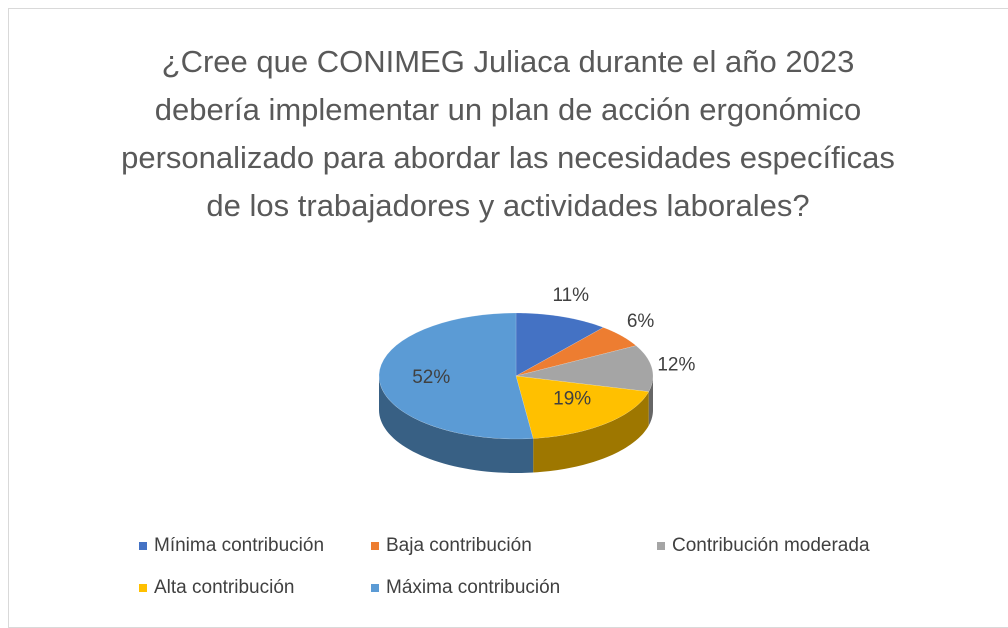 The height and width of the screenshot is (628, 1008). What do you see at coordinates (641, 321) in the screenshot?
I see `data-label: 6%` at bounding box center [641, 321].